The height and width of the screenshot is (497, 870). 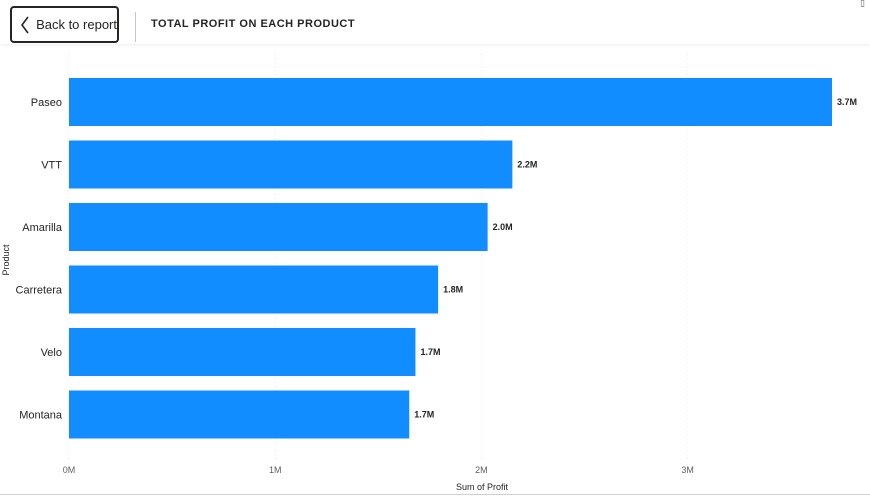 What do you see at coordinates (39, 291) in the screenshot?
I see `category-label: Carretera` at bounding box center [39, 291].